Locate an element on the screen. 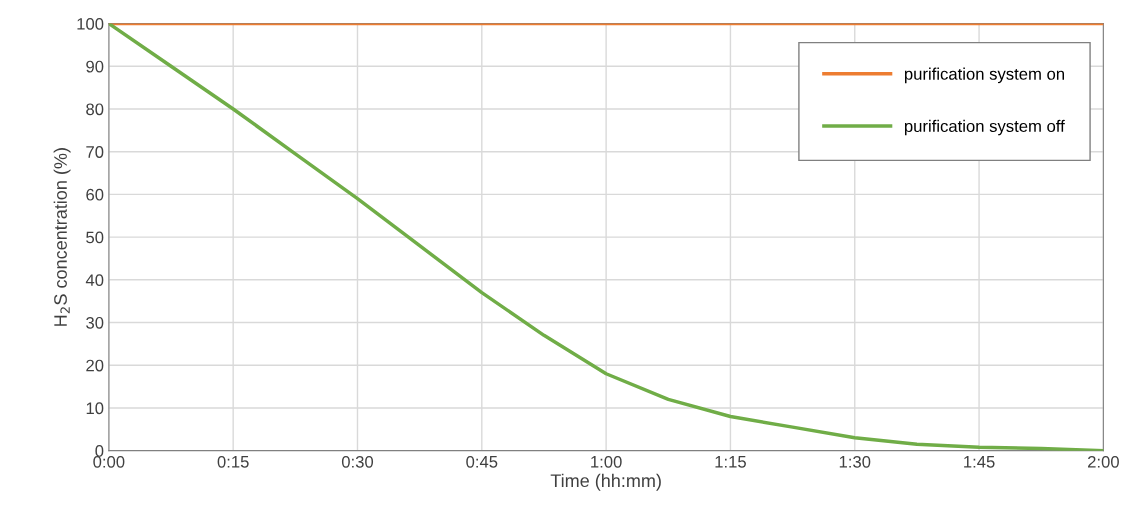 The width and height of the screenshot is (1134, 524). x-tick-label: 1:45 is located at coordinates (979, 462).